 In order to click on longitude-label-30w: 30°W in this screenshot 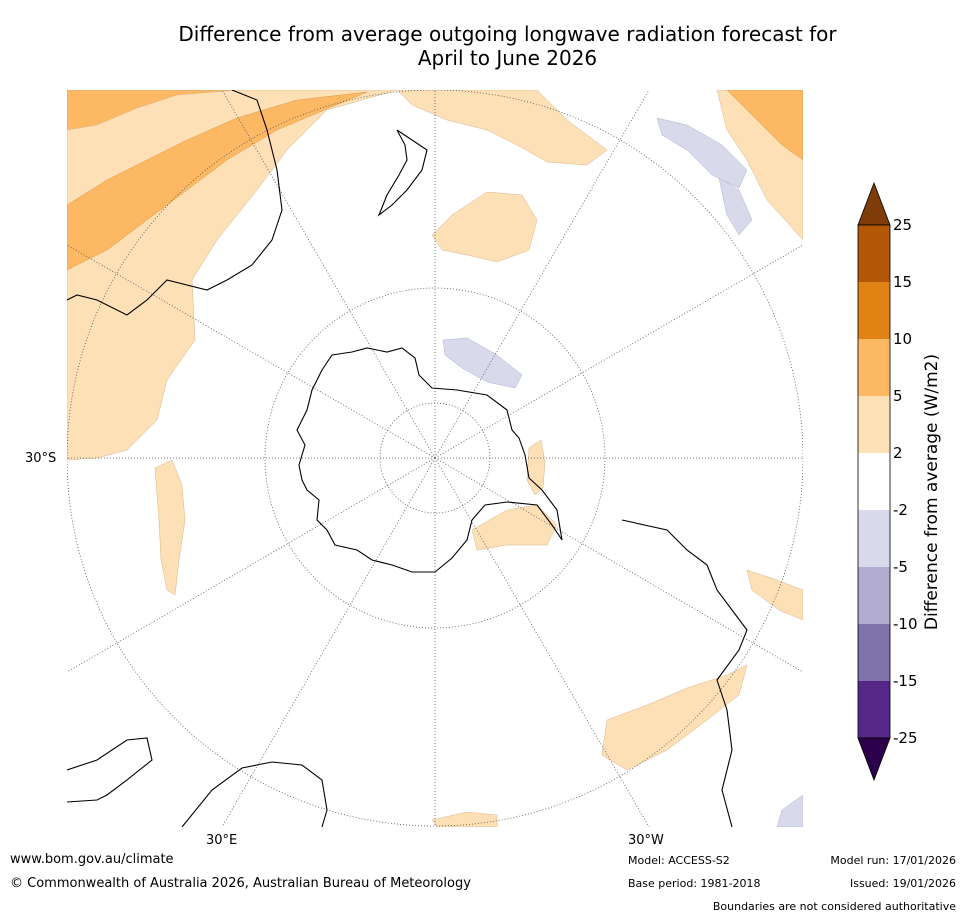, I will do `click(646, 840)`.